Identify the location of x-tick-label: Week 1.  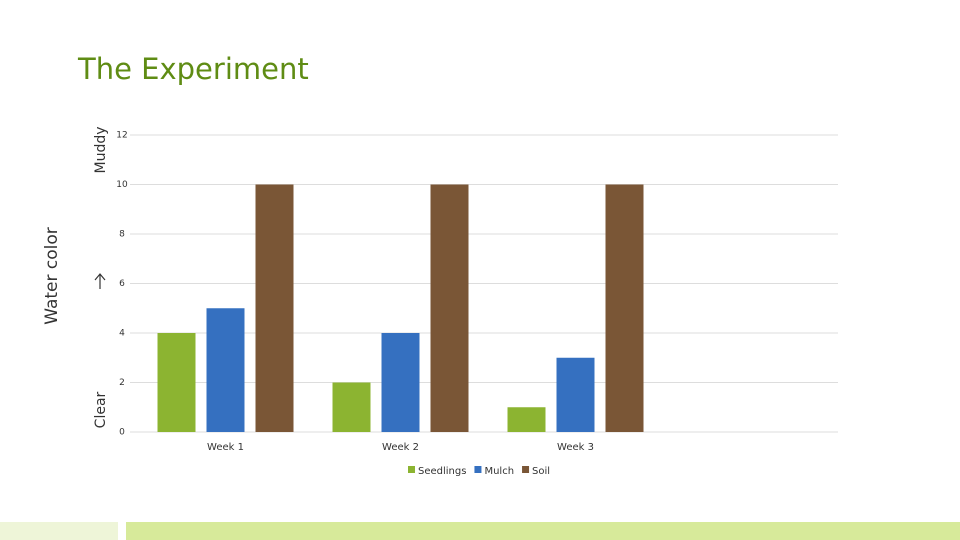
(225, 447).